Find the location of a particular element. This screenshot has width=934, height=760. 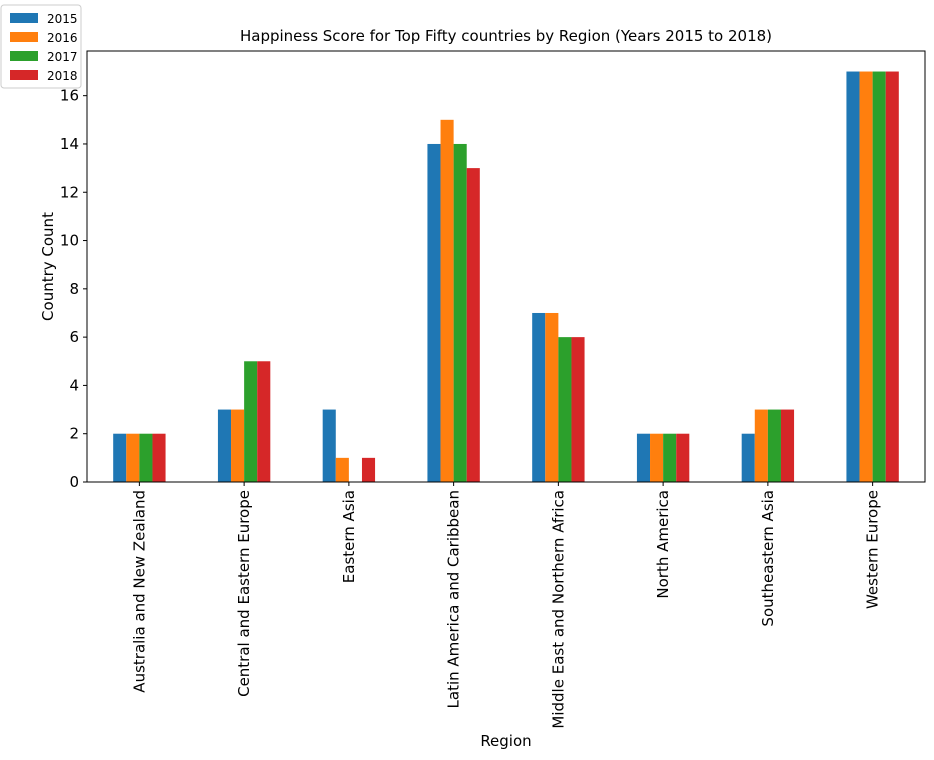

y-tick-label: 14 is located at coordinates (69, 144).